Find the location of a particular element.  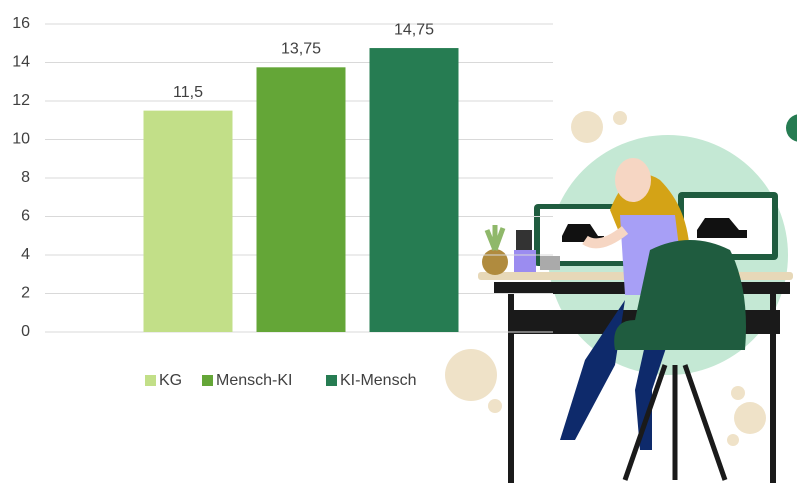

data-label: 13,75 is located at coordinates (301, 49).